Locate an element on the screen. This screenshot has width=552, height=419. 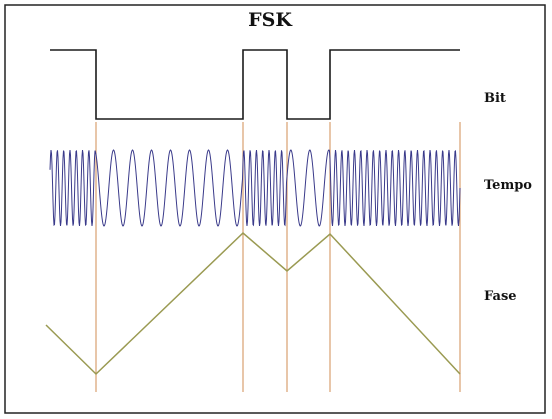
bit-waveform is located at coordinates (255, 84).